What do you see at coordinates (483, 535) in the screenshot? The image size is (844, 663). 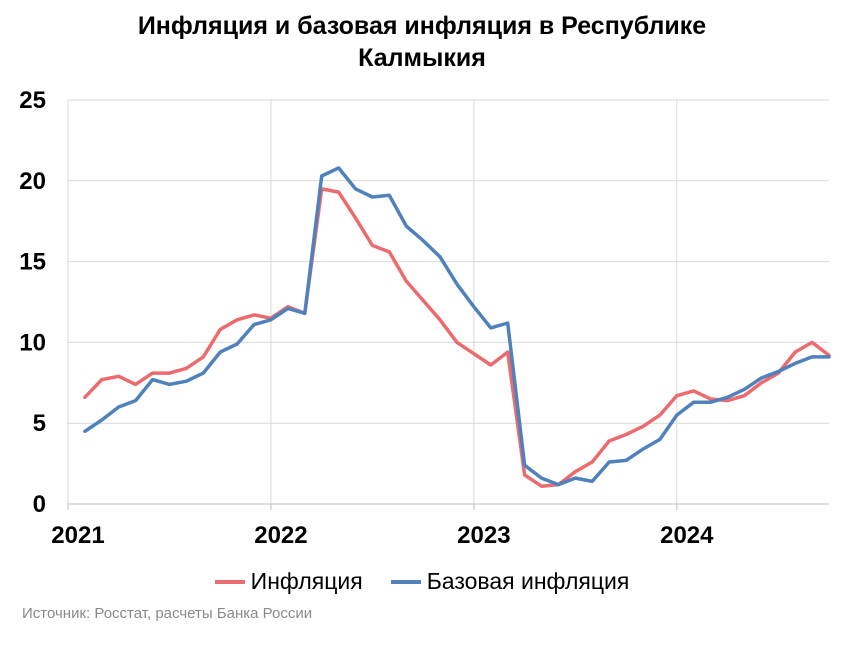 I see `x-tick-label: 2023` at bounding box center [483, 535].